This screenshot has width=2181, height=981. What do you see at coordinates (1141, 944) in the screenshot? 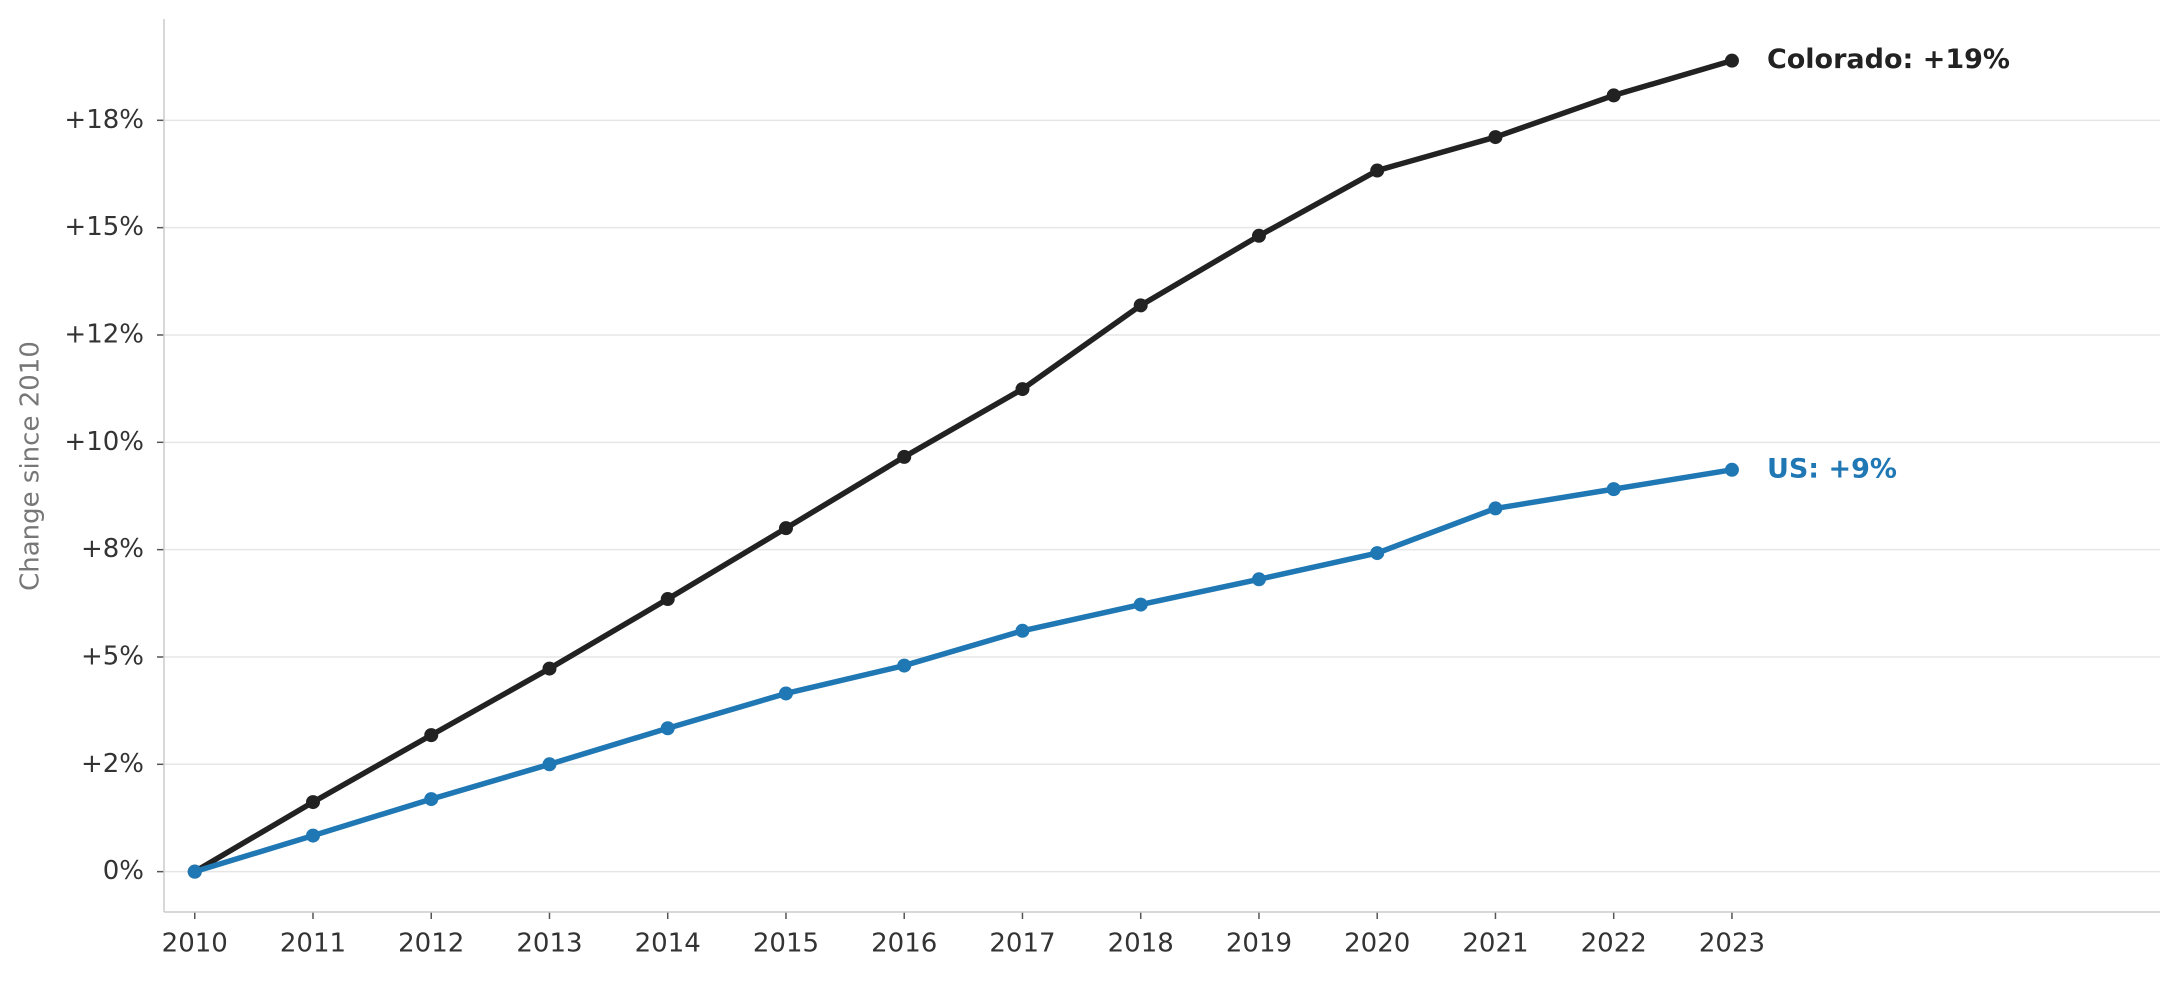
I see `x-tick-label: 2018` at bounding box center [1141, 944].